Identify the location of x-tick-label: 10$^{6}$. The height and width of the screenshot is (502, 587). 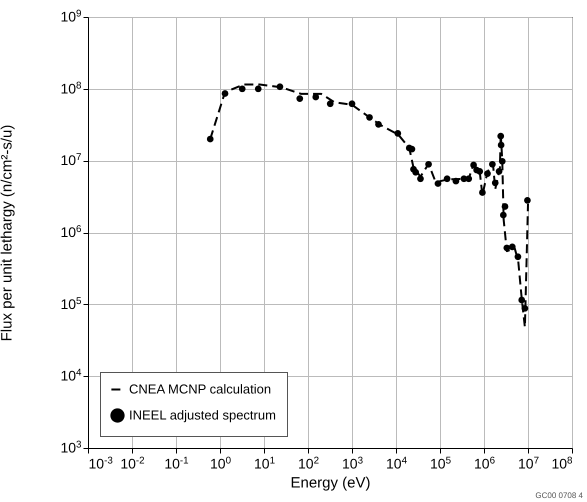
(485, 463).